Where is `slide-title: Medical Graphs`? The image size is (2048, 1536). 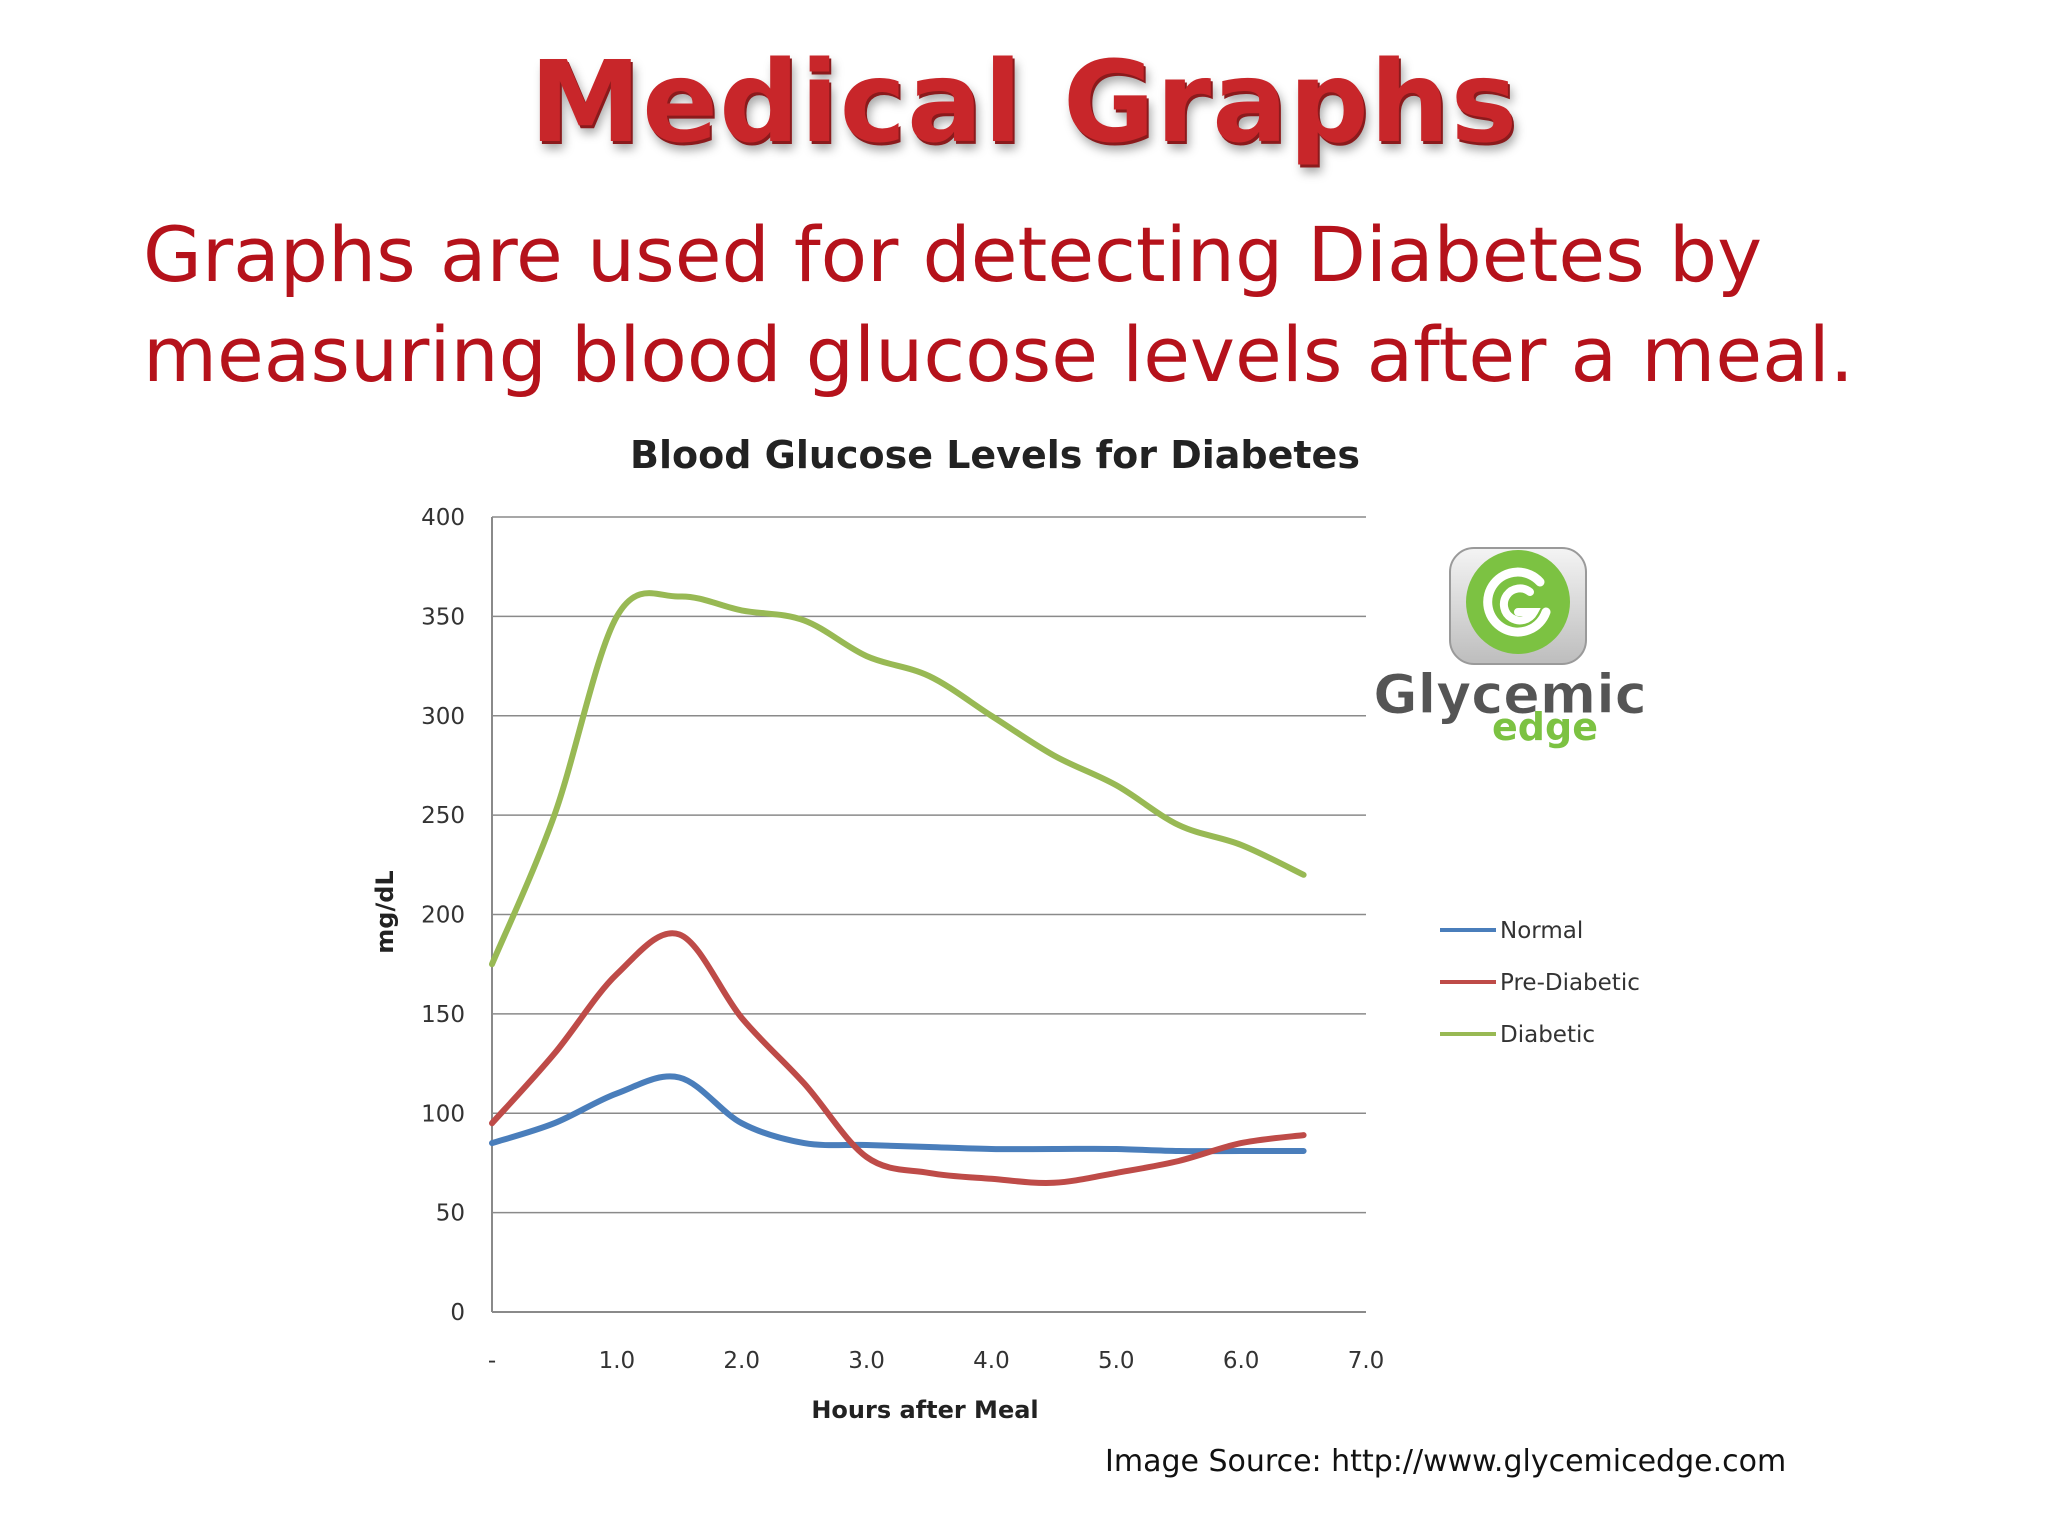 slide-title: Medical Graphs is located at coordinates (1024, 103).